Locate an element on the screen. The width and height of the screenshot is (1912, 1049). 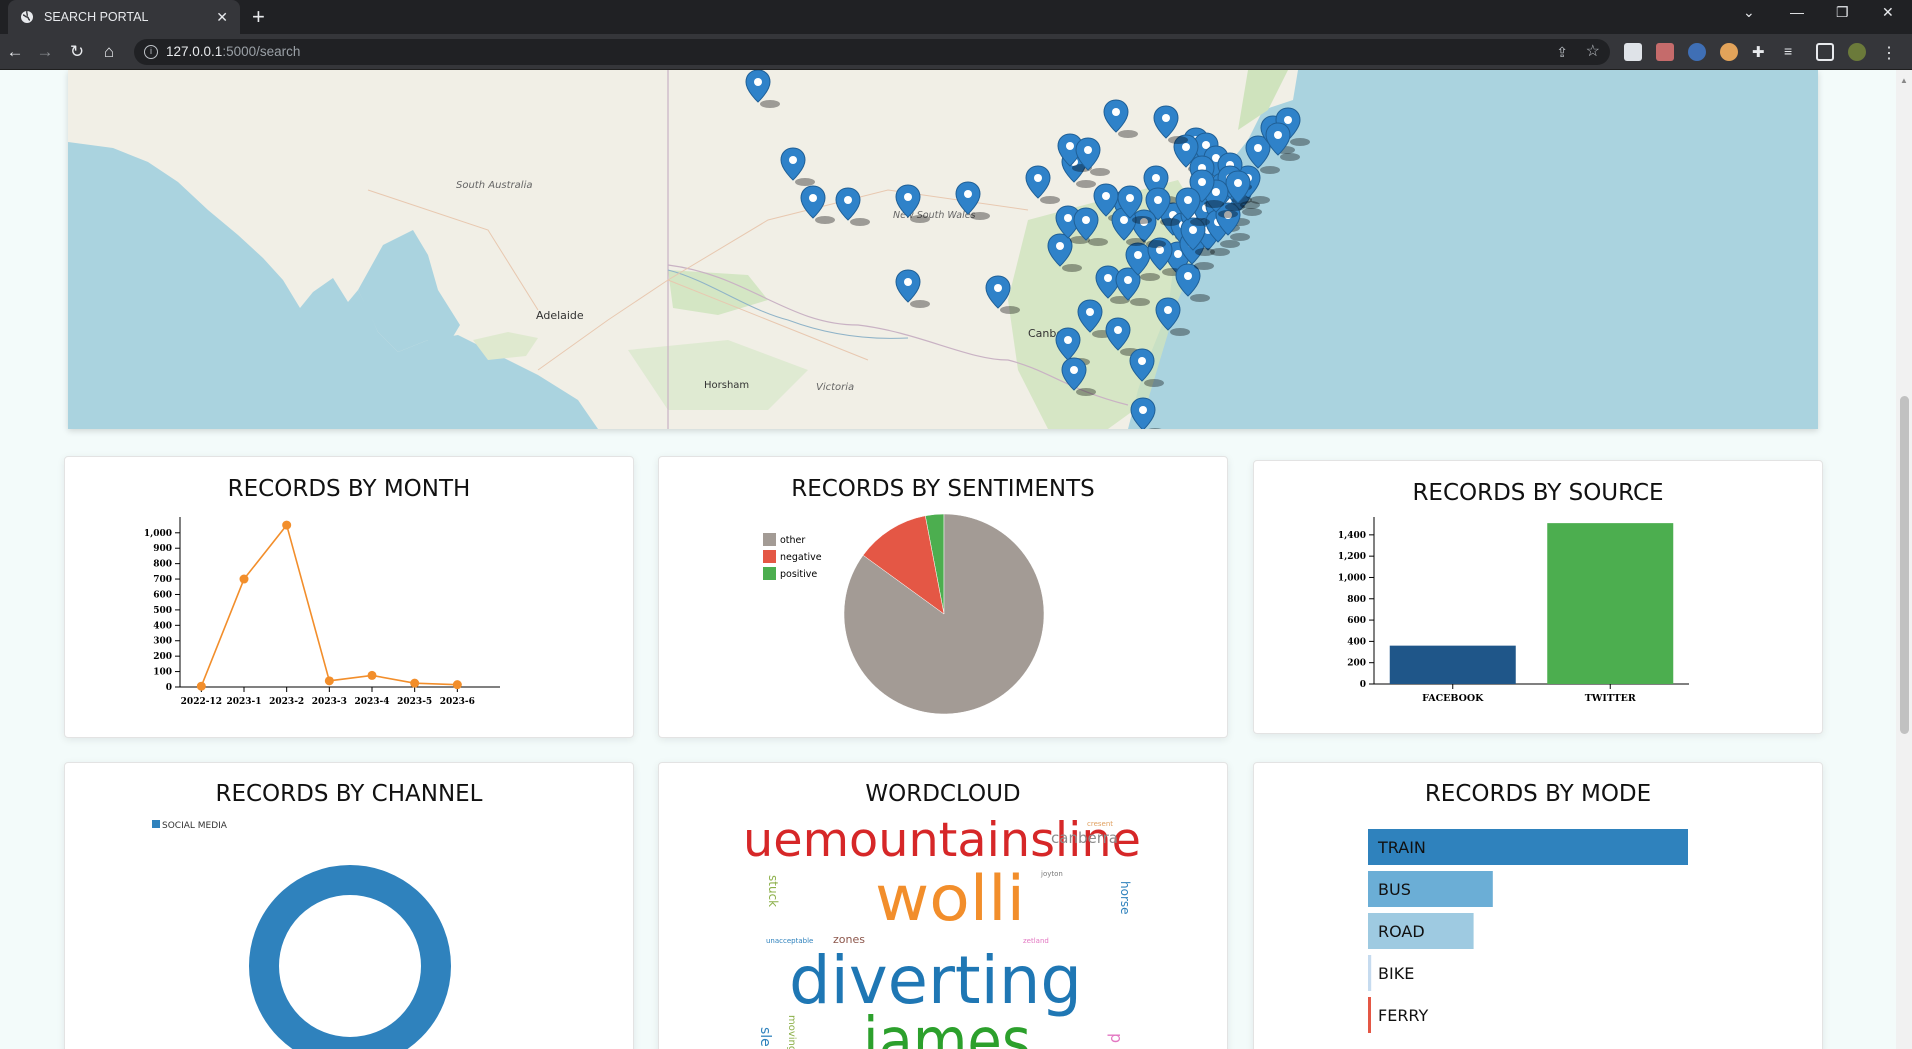
bookmark-star-icon: ☆ is located at coordinates (1592, 51).